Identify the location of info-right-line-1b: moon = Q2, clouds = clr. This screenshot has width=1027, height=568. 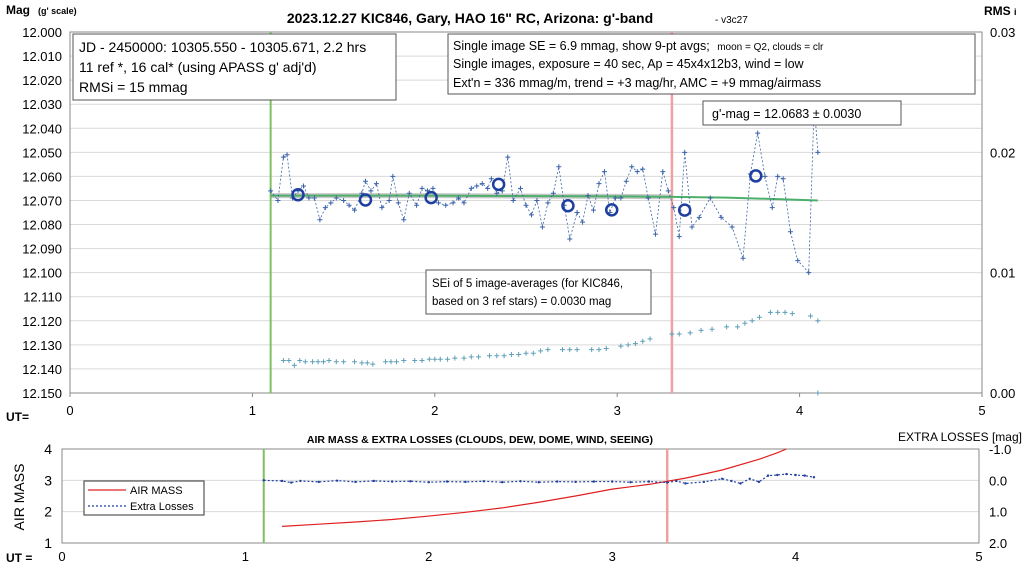
(770, 47).